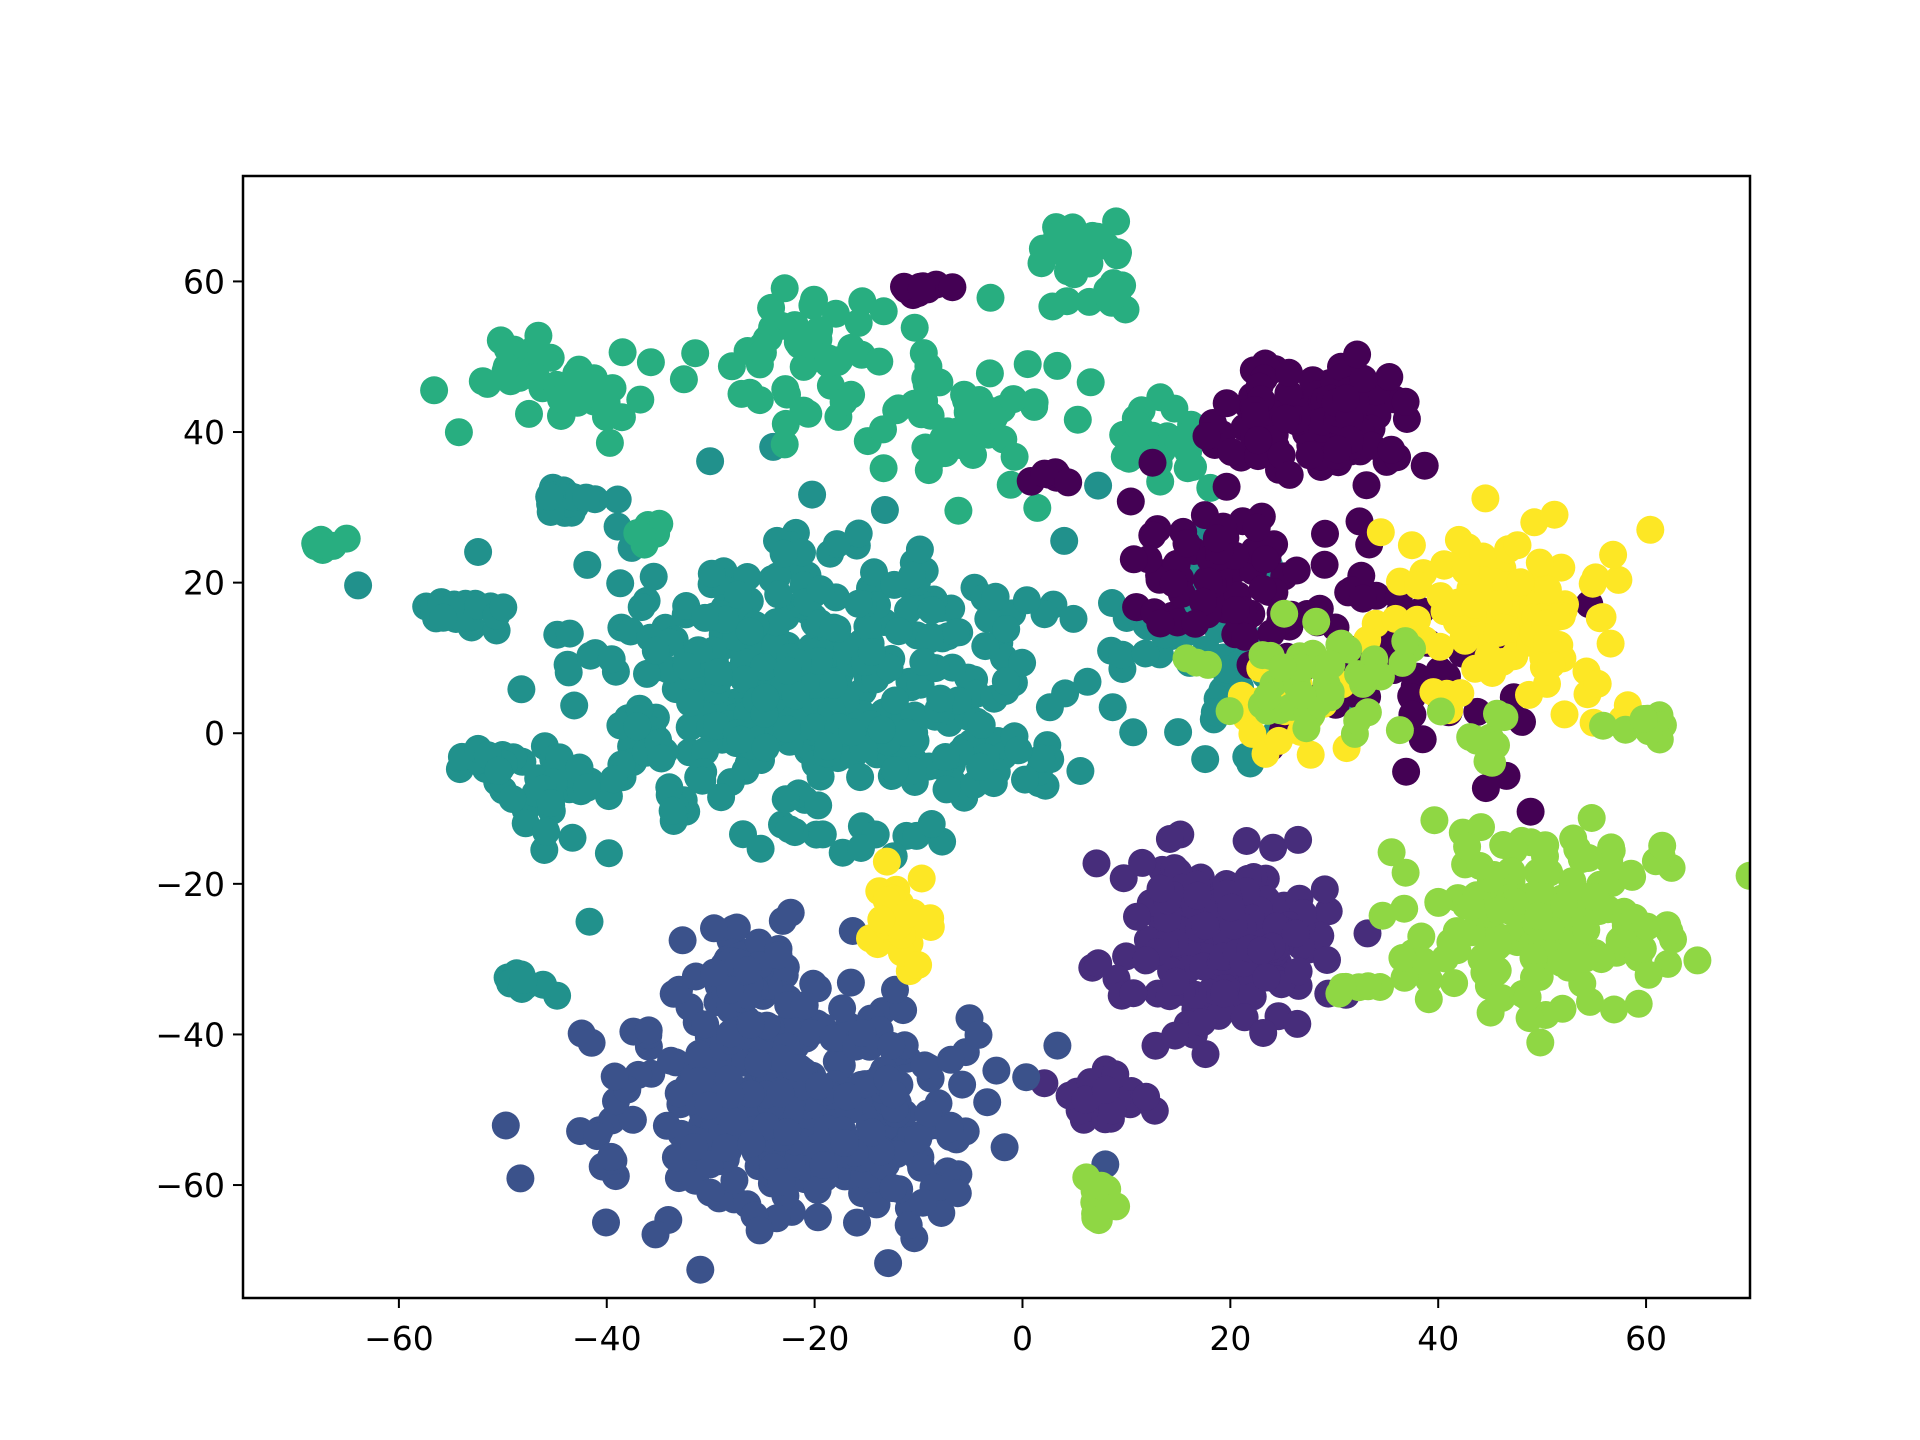 This screenshot has width=1920, height=1440. Describe the element at coordinates (399, 1338) in the screenshot. I see `x-tick-label: −60` at that location.